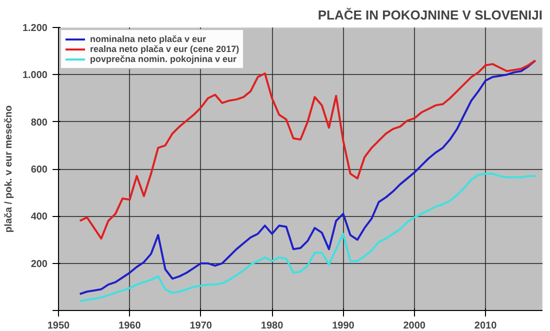 Image resolution: width=550 pixels, height=331 pixels. What do you see at coordinates (39, 217) in the screenshot?
I see `y-tick-label: 400` at bounding box center [39, 217].